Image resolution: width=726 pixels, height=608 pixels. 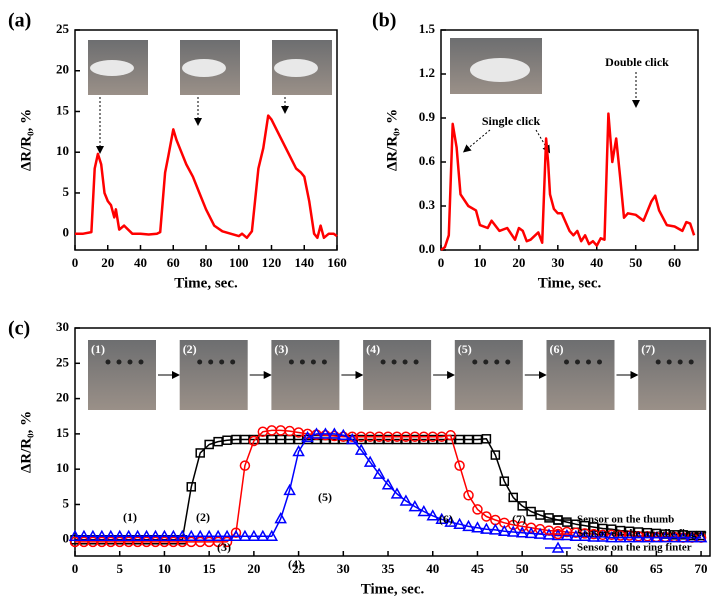 I want to click on x-tick-label: 30, so click(x=557, y=262).